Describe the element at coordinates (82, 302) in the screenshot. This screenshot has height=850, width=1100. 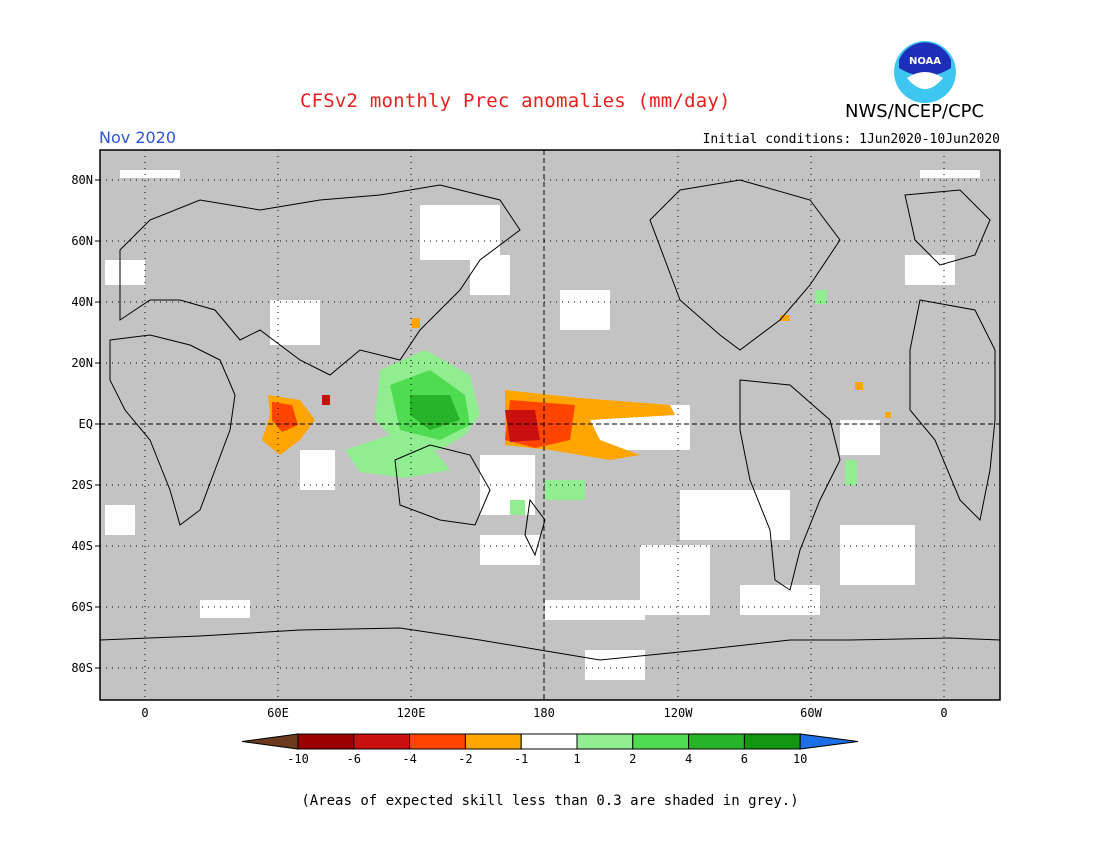
I see `lat-label-40n: 40N` at that location.